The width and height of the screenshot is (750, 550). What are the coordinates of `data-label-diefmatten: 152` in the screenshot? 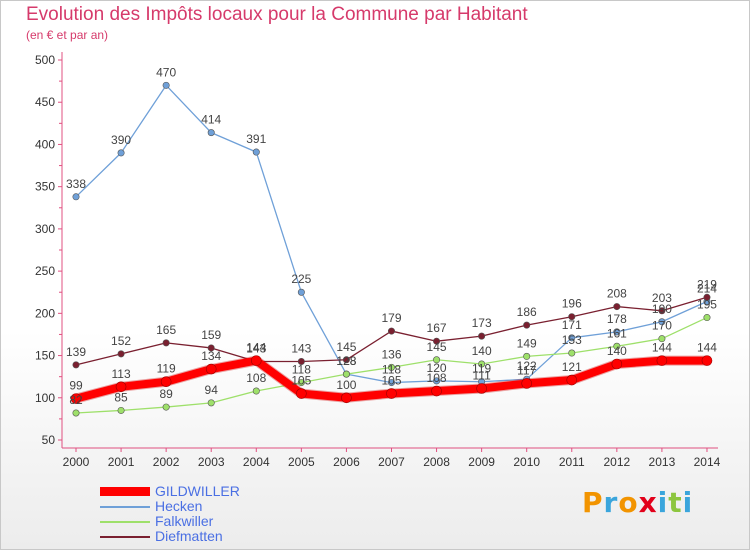 It's located at (121, 341).